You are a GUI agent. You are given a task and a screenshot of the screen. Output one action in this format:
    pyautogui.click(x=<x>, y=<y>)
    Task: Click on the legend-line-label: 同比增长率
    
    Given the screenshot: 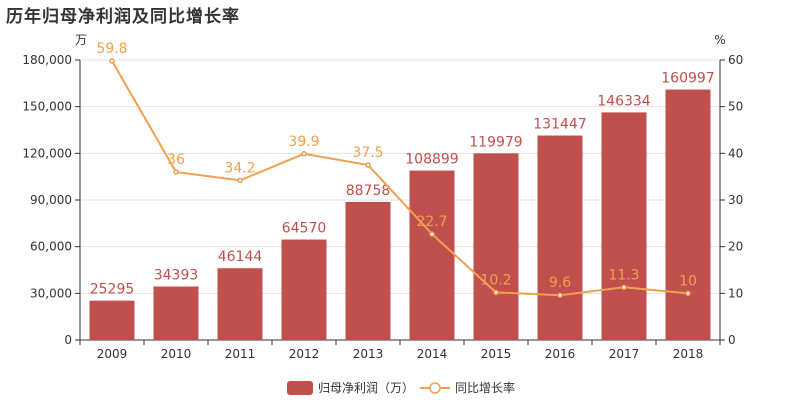 What is the action you would take?
    pyautogui.click(x=485, y=387)
    